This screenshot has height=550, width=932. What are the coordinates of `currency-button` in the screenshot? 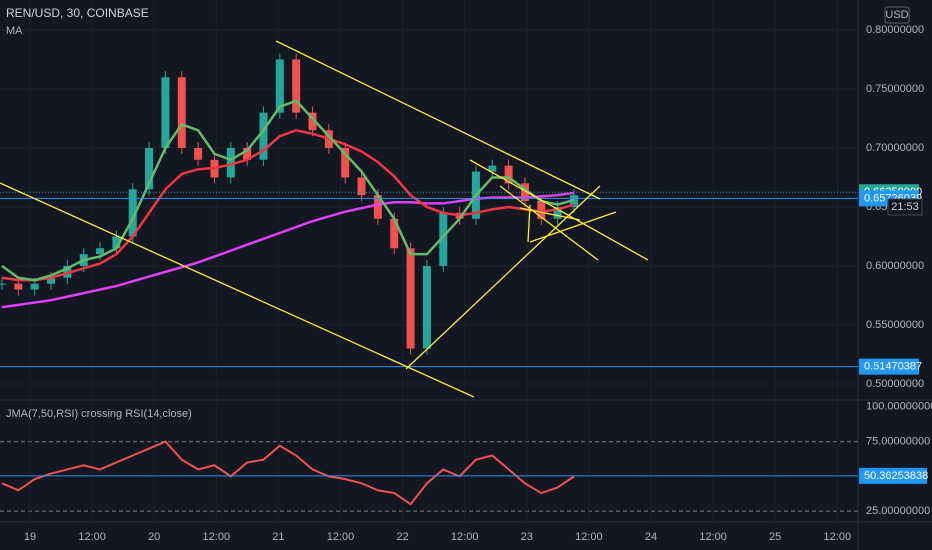 It's located at (897, 15).